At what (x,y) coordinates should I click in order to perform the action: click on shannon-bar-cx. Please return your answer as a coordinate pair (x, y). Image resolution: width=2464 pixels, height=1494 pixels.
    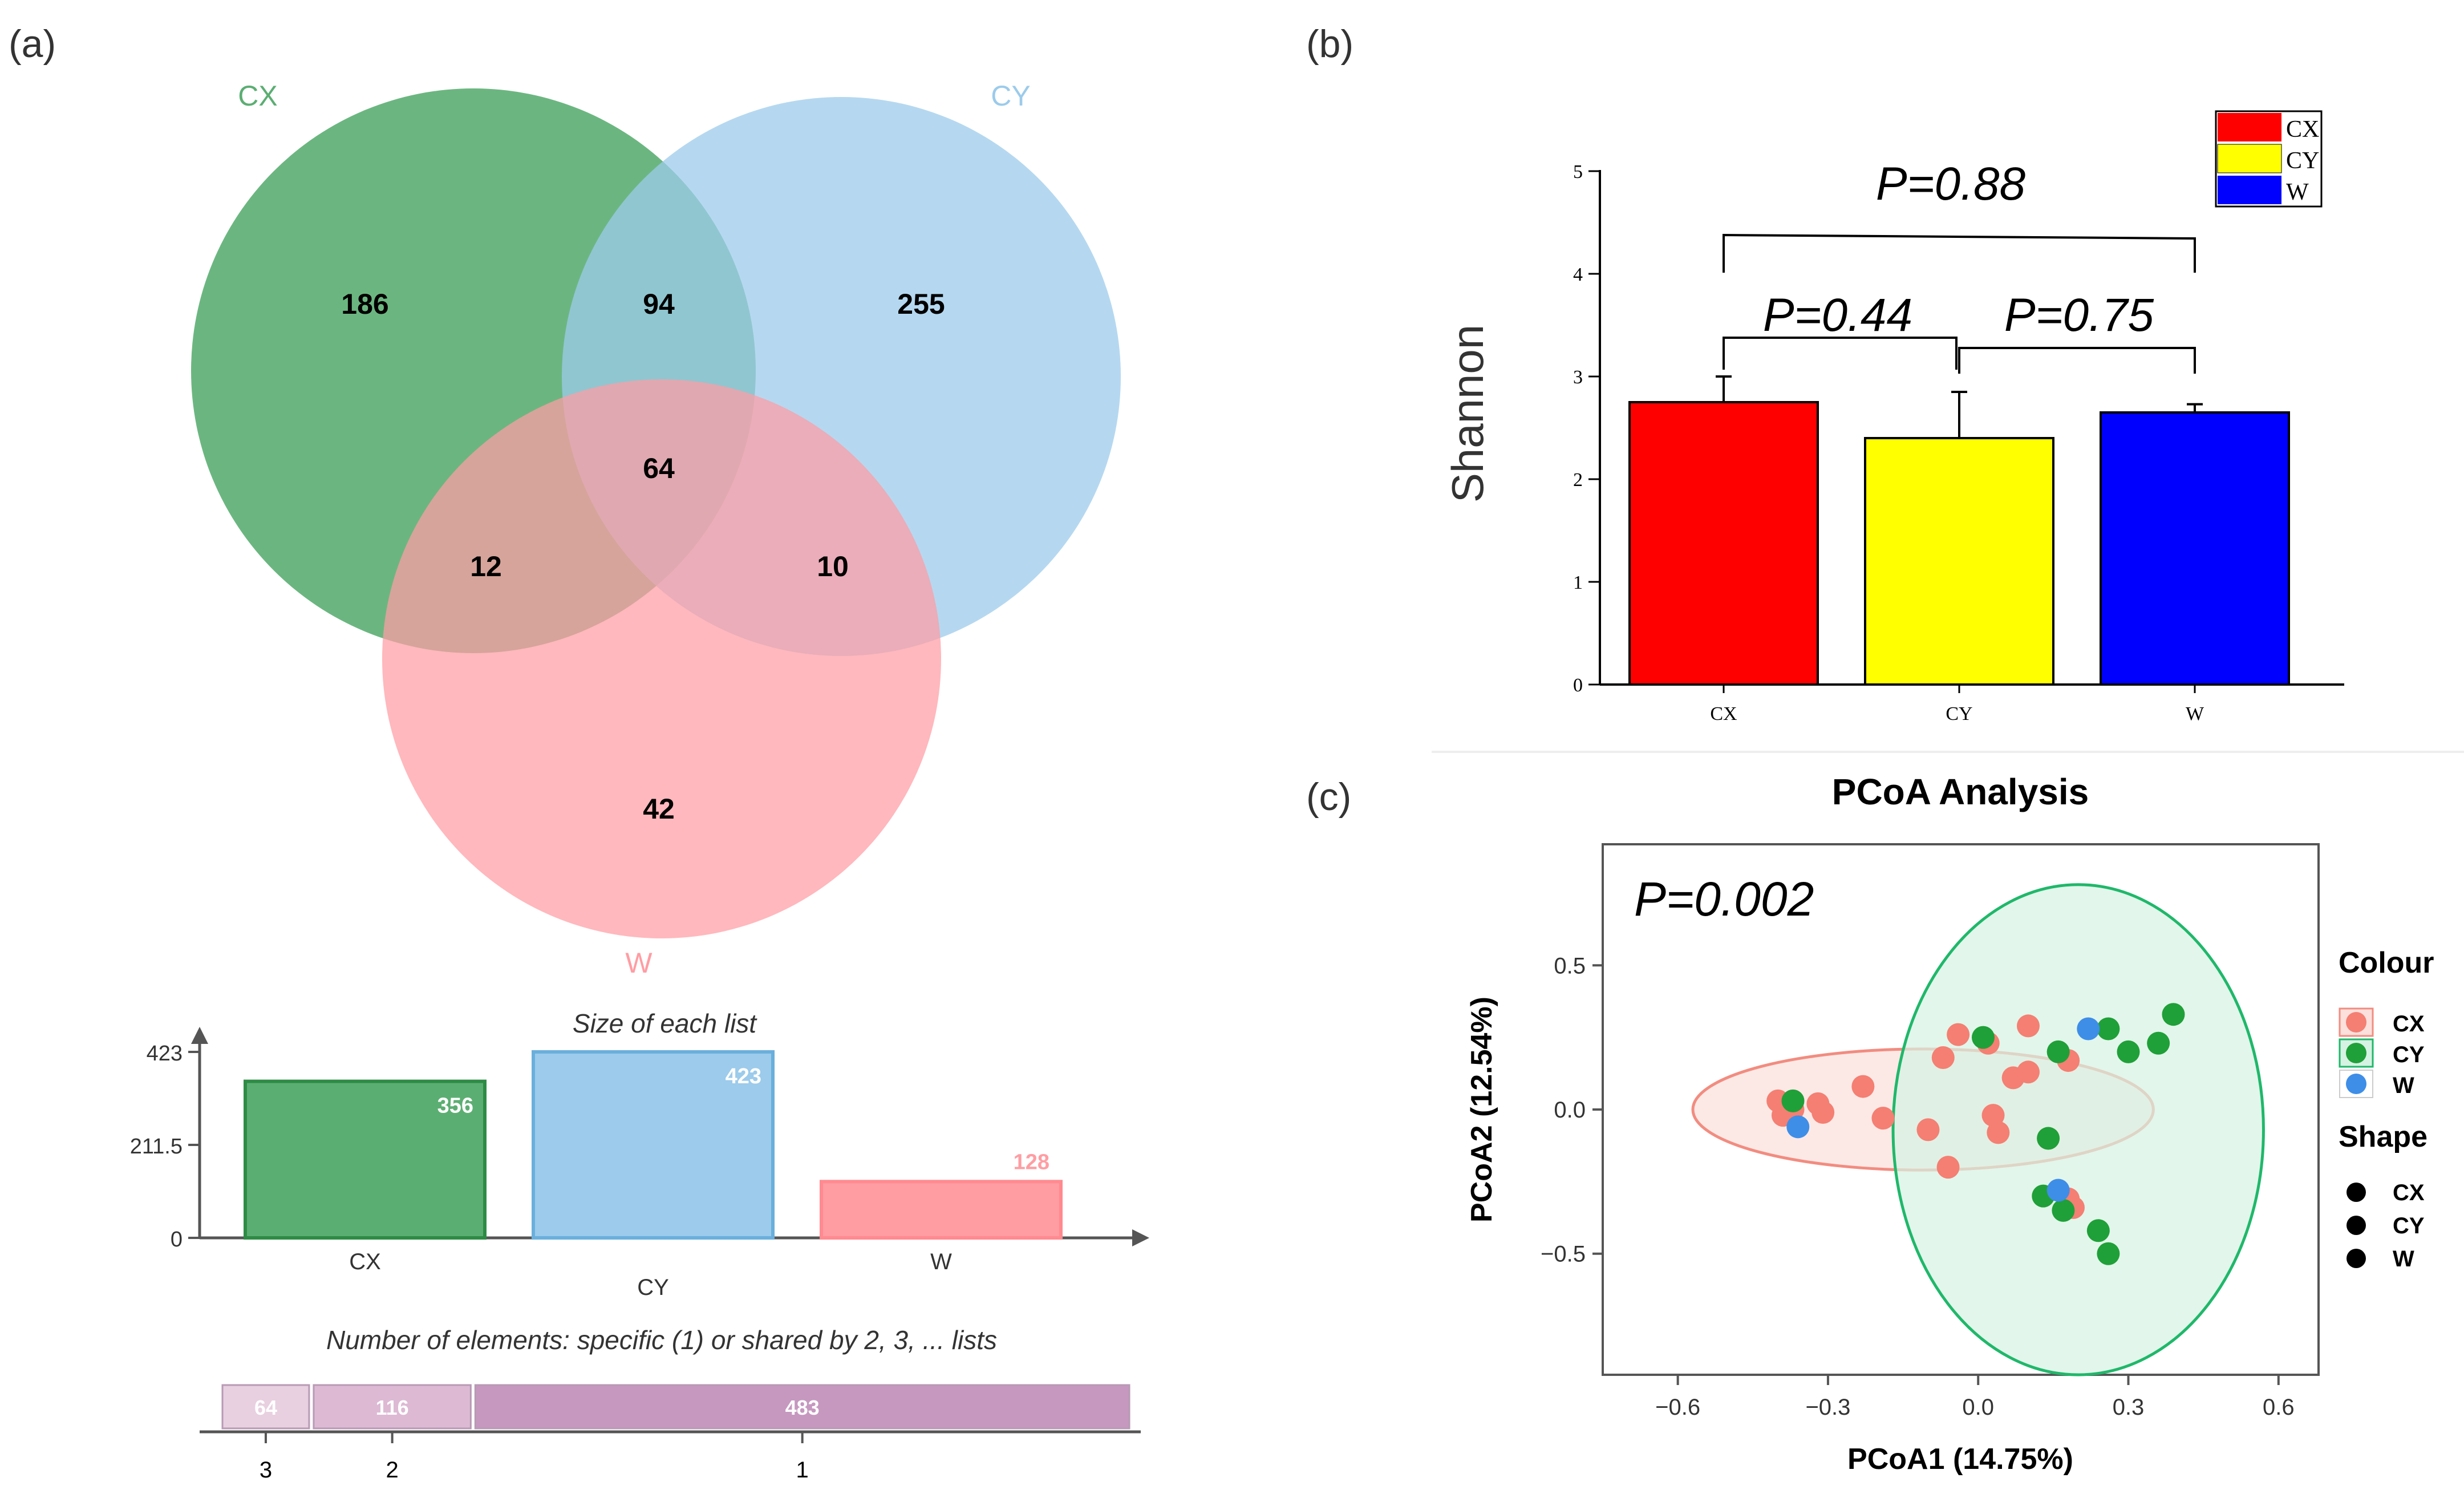
    Looking at the image, I should click on (1723, 543).